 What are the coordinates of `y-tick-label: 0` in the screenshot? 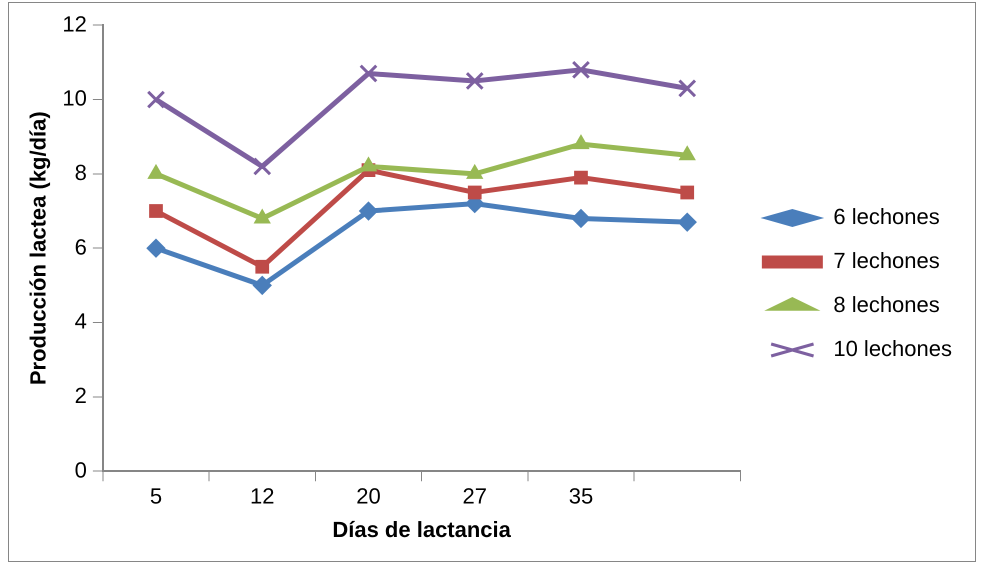 It's located at (80, 469).